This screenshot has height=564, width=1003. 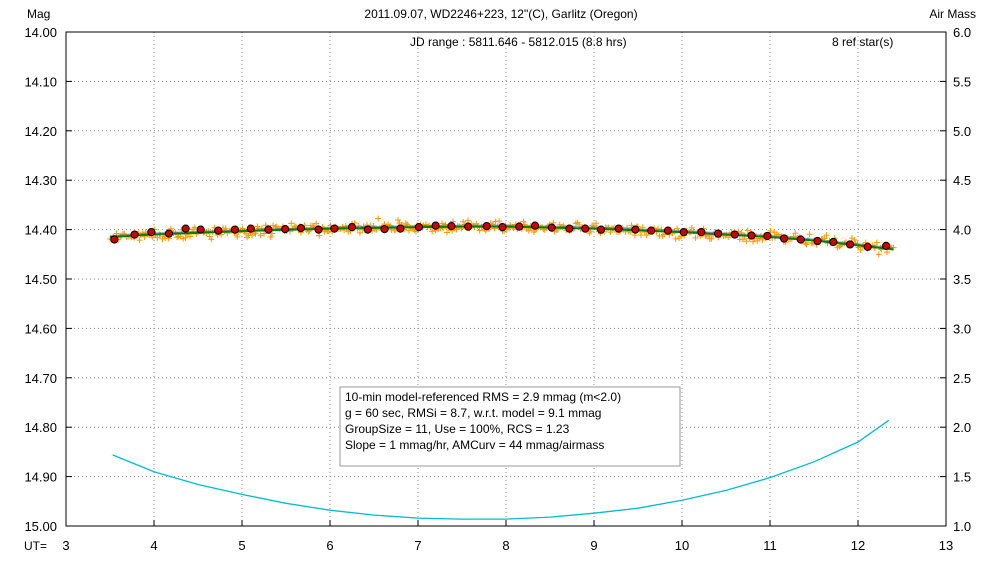 I want to click on group-average-points, so click(x=500, y=236).